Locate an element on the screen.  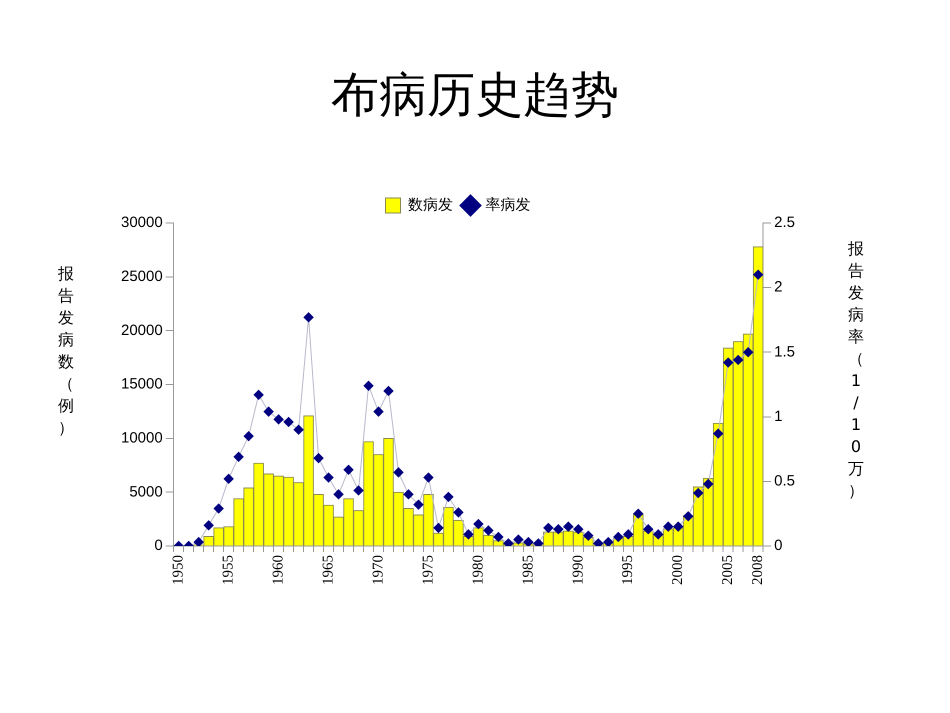
legend-label: 率病发 is located at coordinates (508, 204).